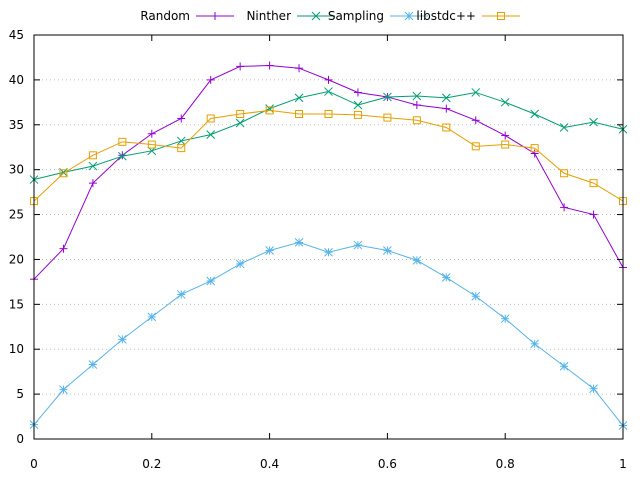 This screenshot has width=640, height=480. I want to click on y-tick-label: 0, so click(20, 439).